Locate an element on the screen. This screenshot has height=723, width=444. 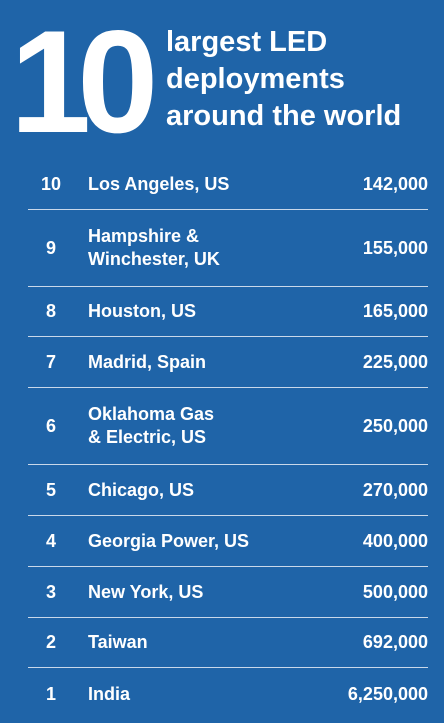
place: Oklahoma Gas & Electric, US is located at coordinates (151, 425).